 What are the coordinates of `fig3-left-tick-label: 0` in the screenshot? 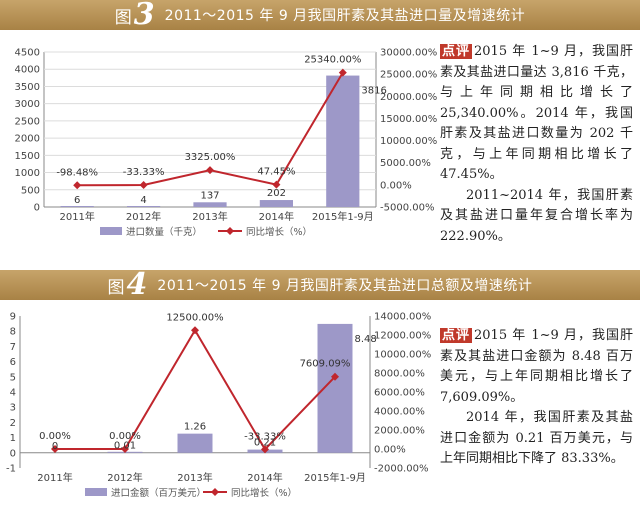 It's located at (37, 208).